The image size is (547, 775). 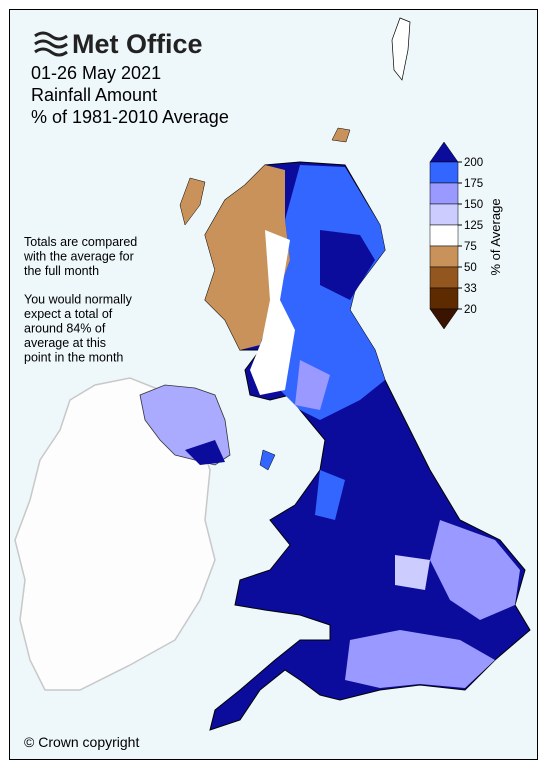 What do you see at coordinates (94, 95) in the screenshot?
I see `title-line: Rainfall Amount` at bounding box center [94, 95].